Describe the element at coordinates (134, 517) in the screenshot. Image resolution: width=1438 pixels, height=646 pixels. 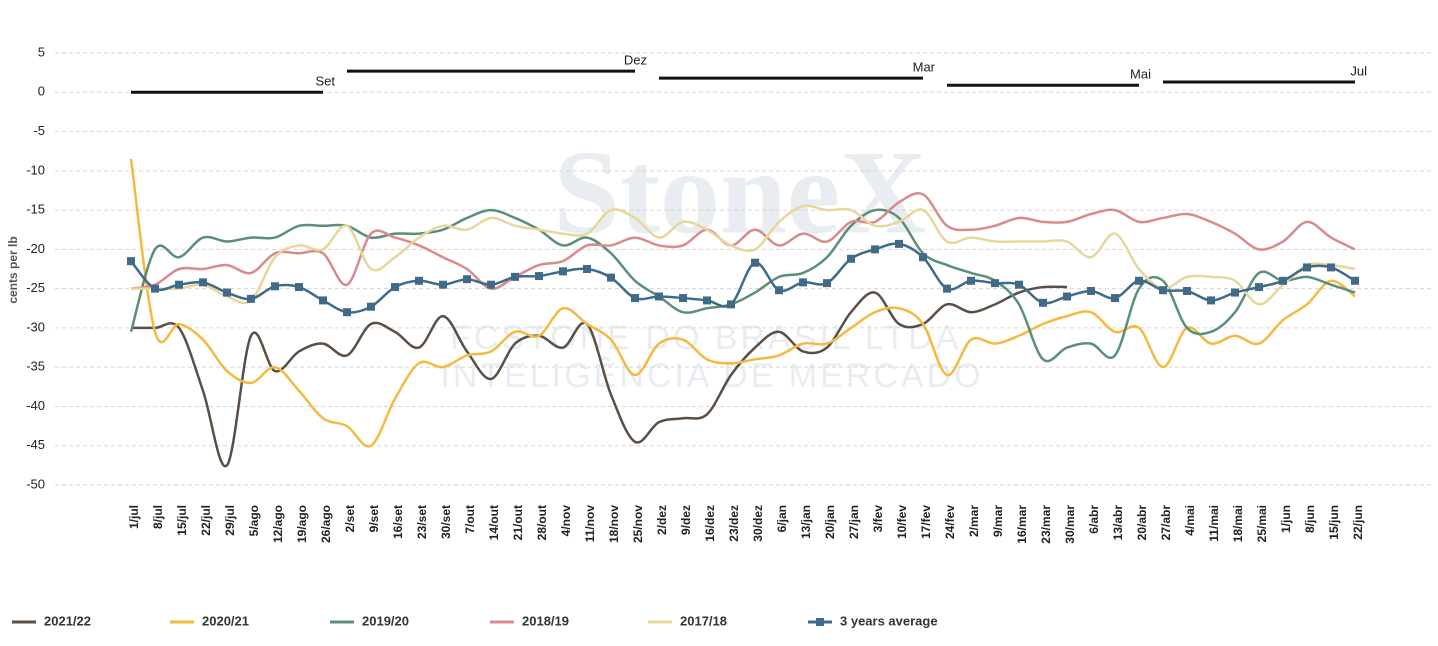
I see `x-tick-label: 1/jul` at that location.